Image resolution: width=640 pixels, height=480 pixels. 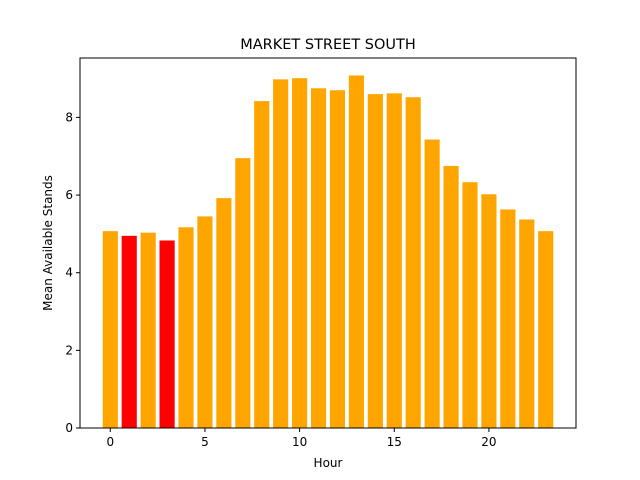 What do you see at coordinates (69, 117) in the screenshot?
I see `y-tick-label: 8` at bounding box center [69, 117].